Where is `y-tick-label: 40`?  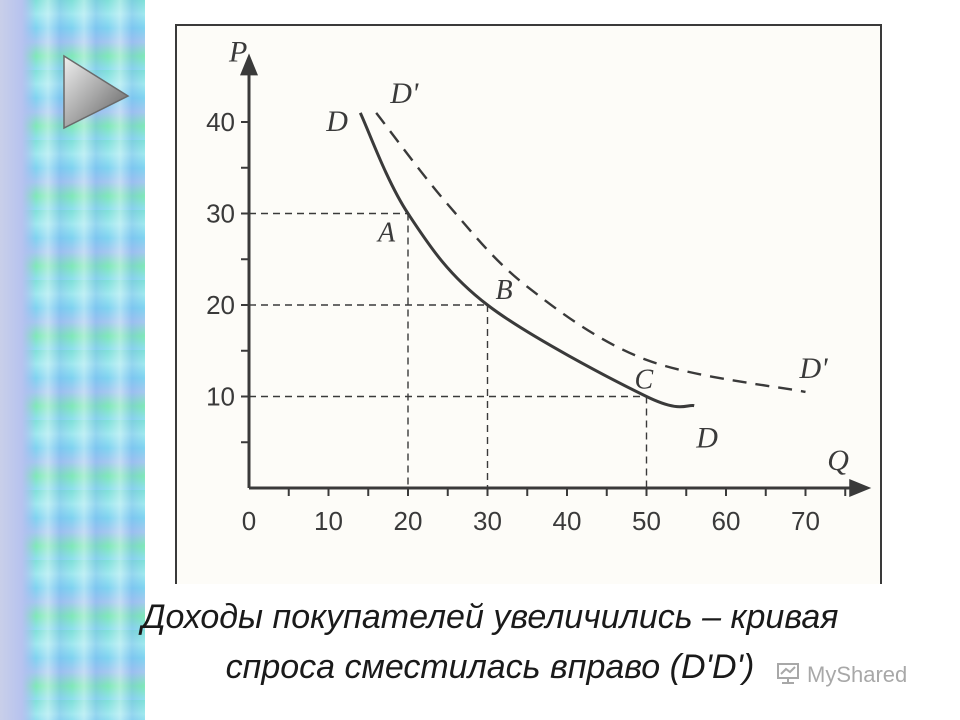 y-tick-label: 40 is located at coordinates (220, 122).